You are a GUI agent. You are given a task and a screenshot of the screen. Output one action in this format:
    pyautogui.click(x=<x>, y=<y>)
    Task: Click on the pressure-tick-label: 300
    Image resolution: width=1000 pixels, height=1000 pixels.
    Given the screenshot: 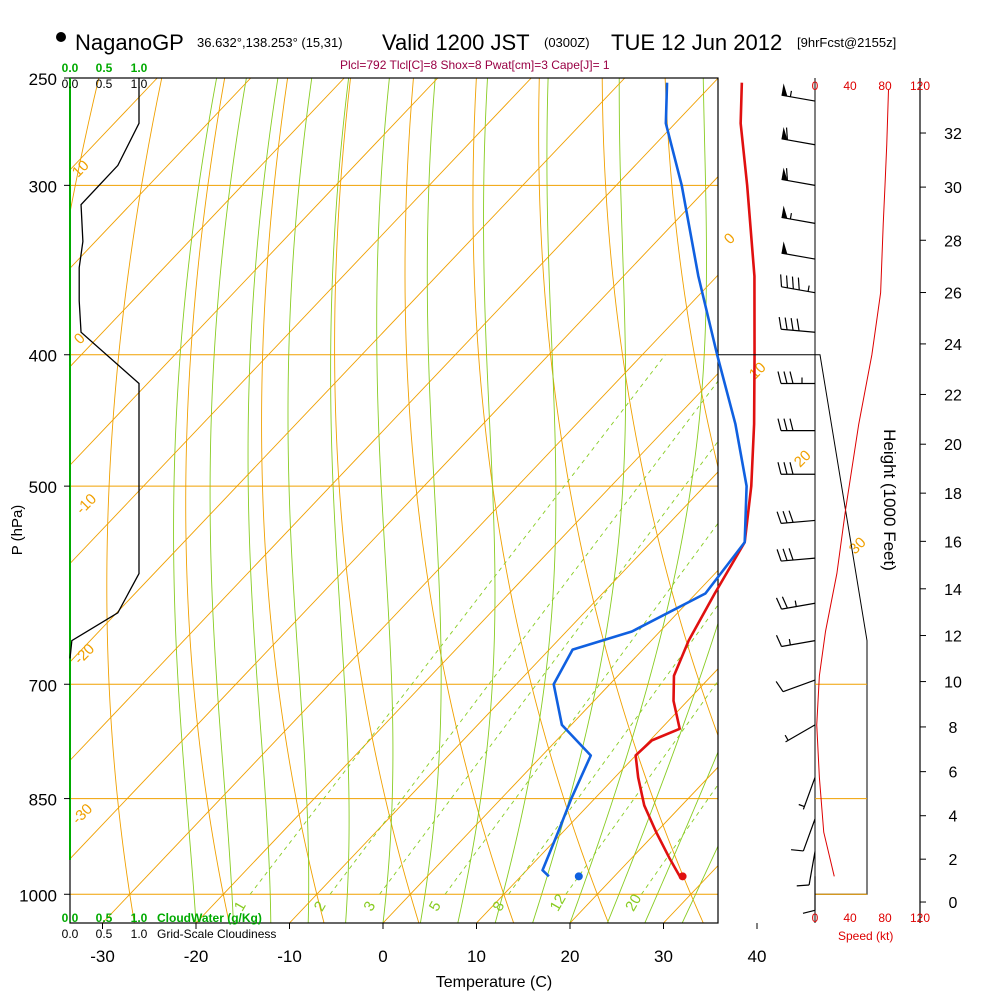 What is the action you would take?
    pyautogui.click(x=43, y=186)
    